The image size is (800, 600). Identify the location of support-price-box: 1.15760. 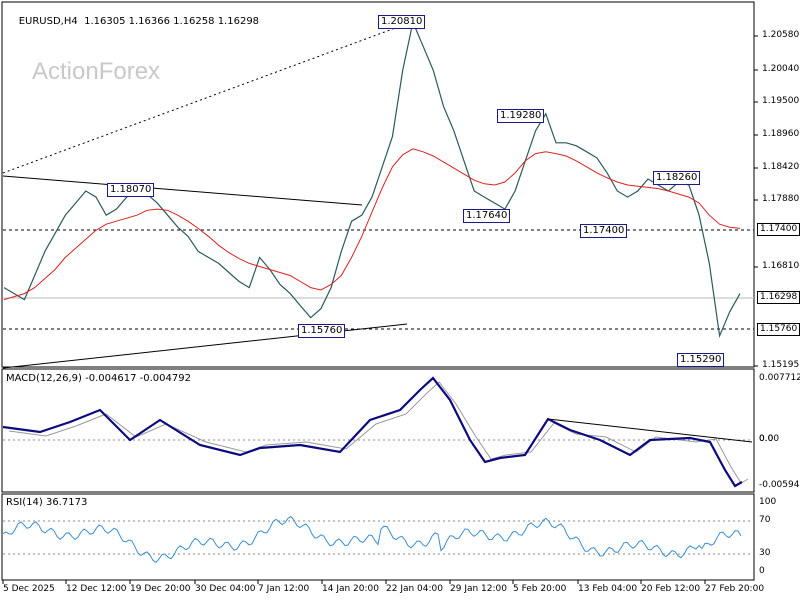
(778, 329).